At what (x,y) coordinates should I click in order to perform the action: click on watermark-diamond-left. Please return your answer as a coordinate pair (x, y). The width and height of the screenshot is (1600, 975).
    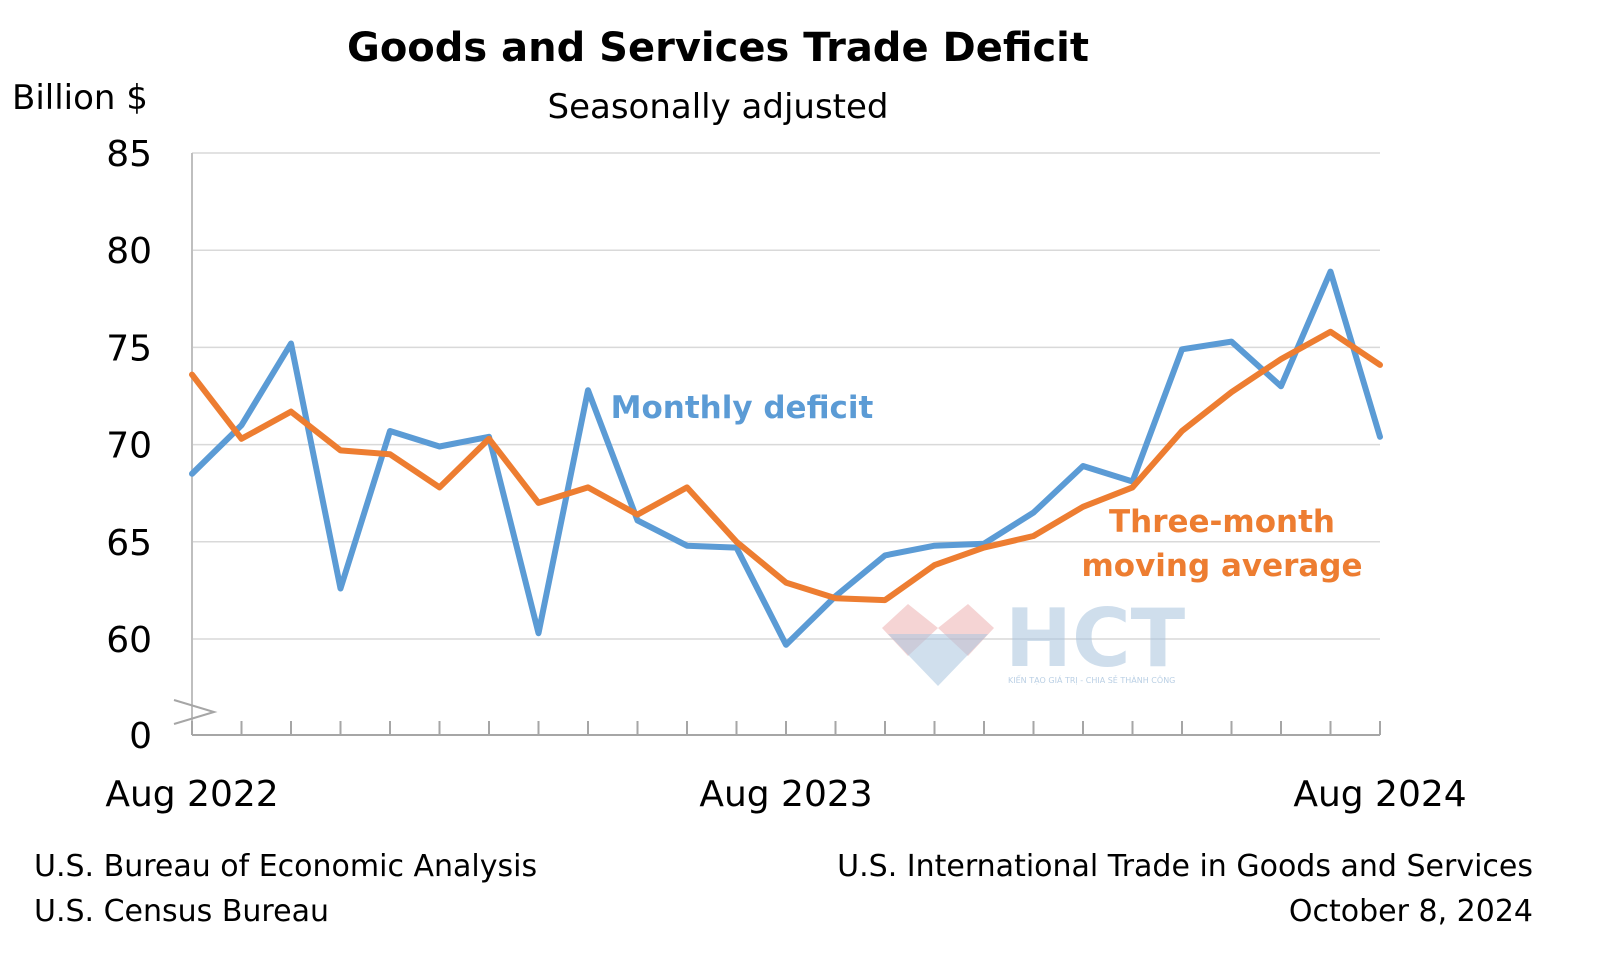
    Looking at the image, I should click on (910, 630).